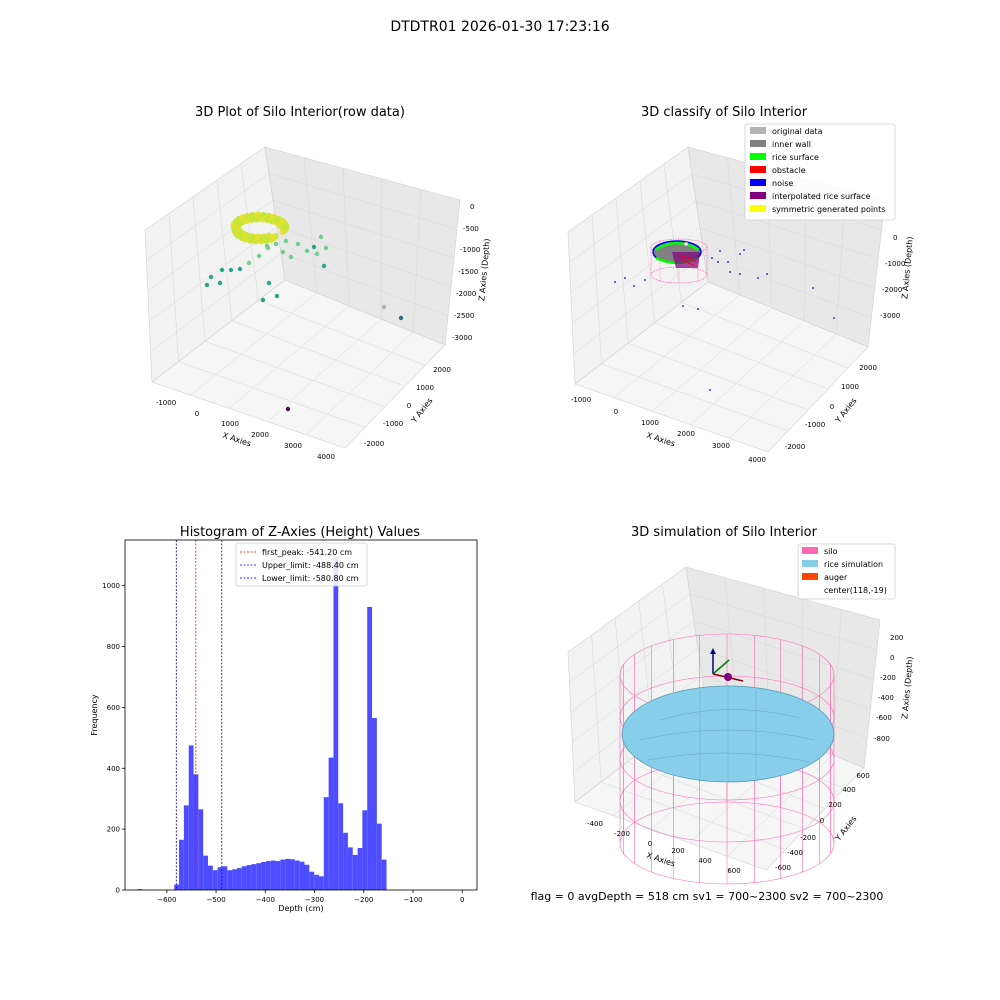 This screenshot has height=1000, width=1000. What do you see at coordinates (721, 446) in the screenshot?
I see `classify-x-tick: 3000` at bounding box center [721, 446].